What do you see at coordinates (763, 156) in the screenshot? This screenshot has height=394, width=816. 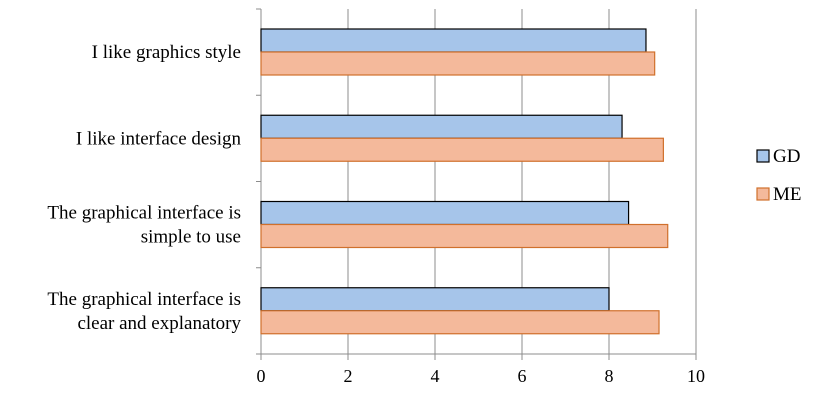 I see `legend-swatch-gd` at bounding box center [763, 156].